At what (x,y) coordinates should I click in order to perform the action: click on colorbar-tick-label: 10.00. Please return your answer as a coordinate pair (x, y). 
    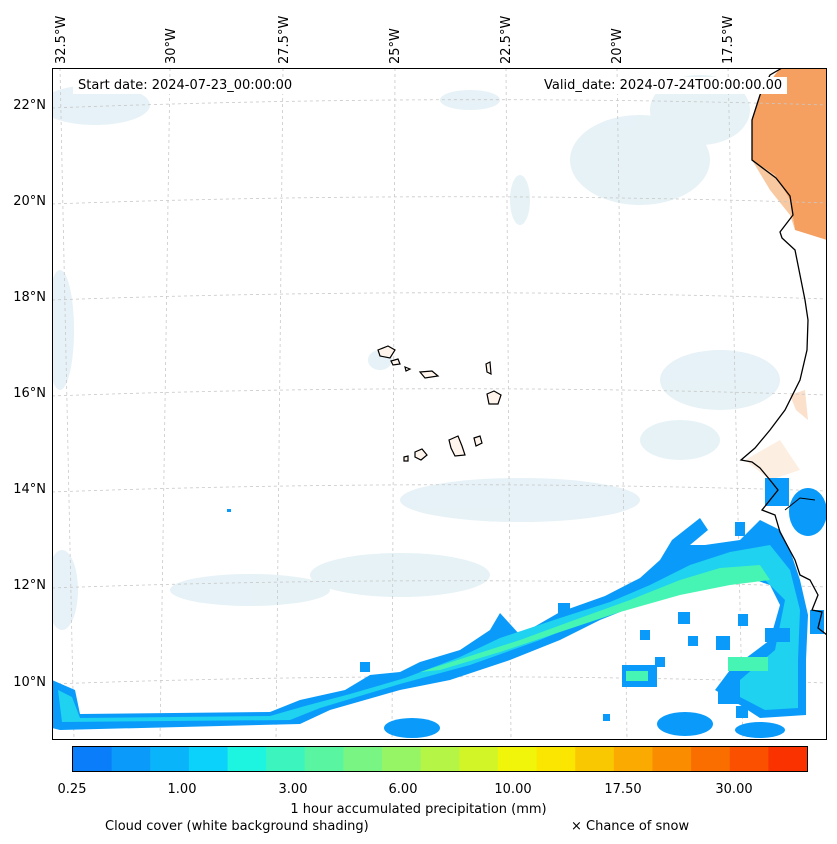
    Looking at the image, I should click on (513, 789).